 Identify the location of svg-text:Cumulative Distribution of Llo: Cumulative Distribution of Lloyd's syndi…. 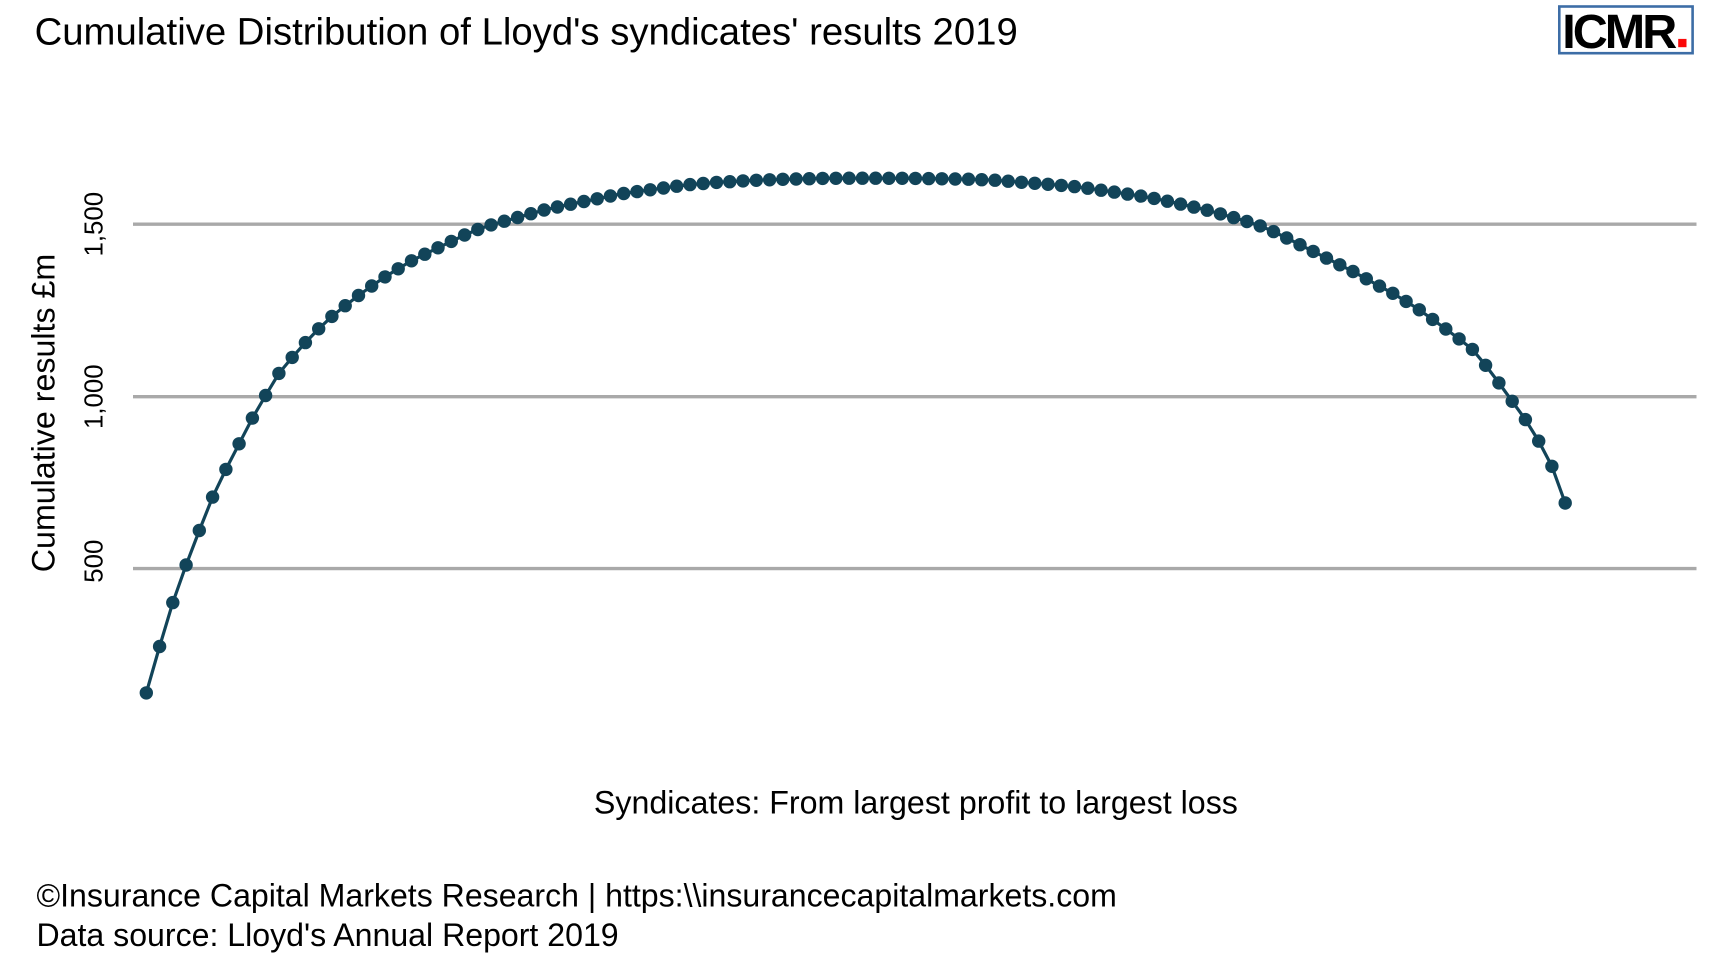
(526, 31).